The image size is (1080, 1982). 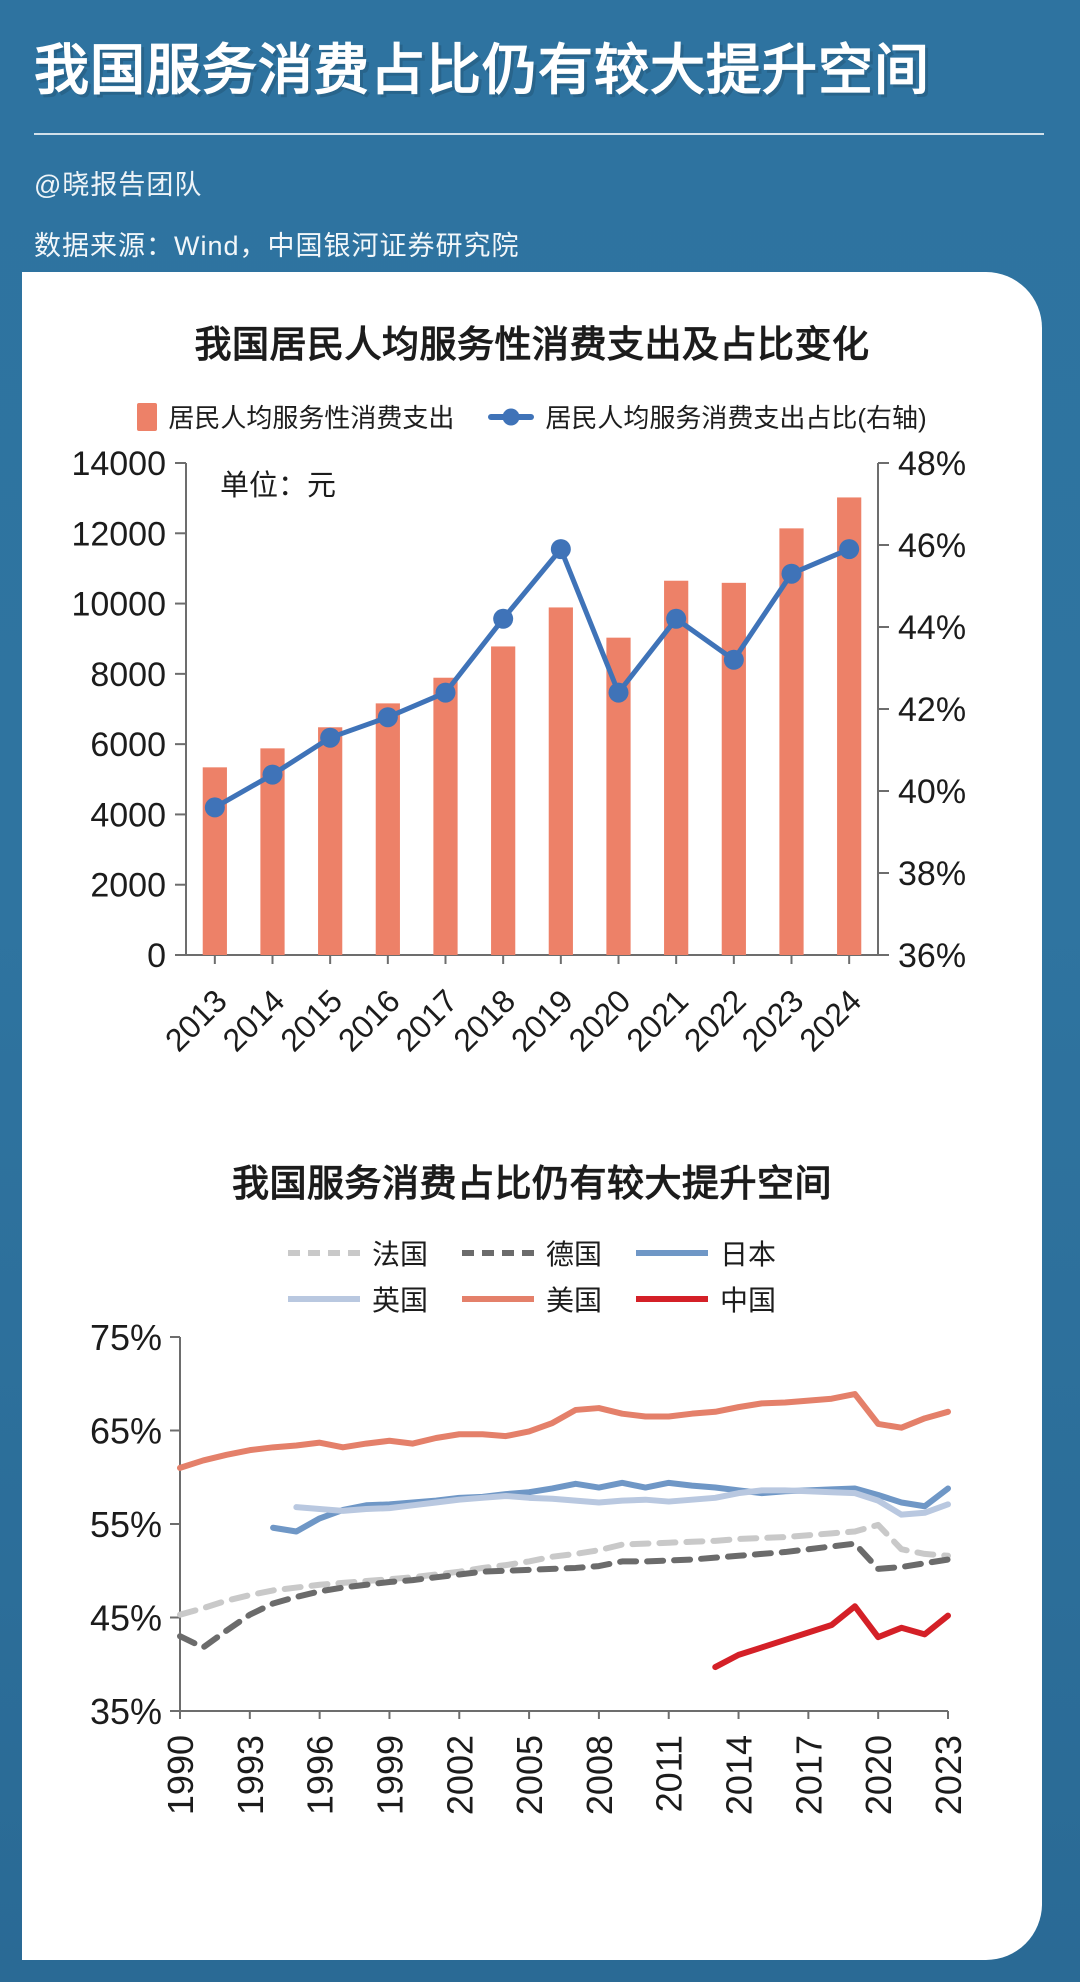 What do you see at coordinates (715, 1020) in the screenshot?
I see `svg-text: 2022` at bounding box center [715, 1020].